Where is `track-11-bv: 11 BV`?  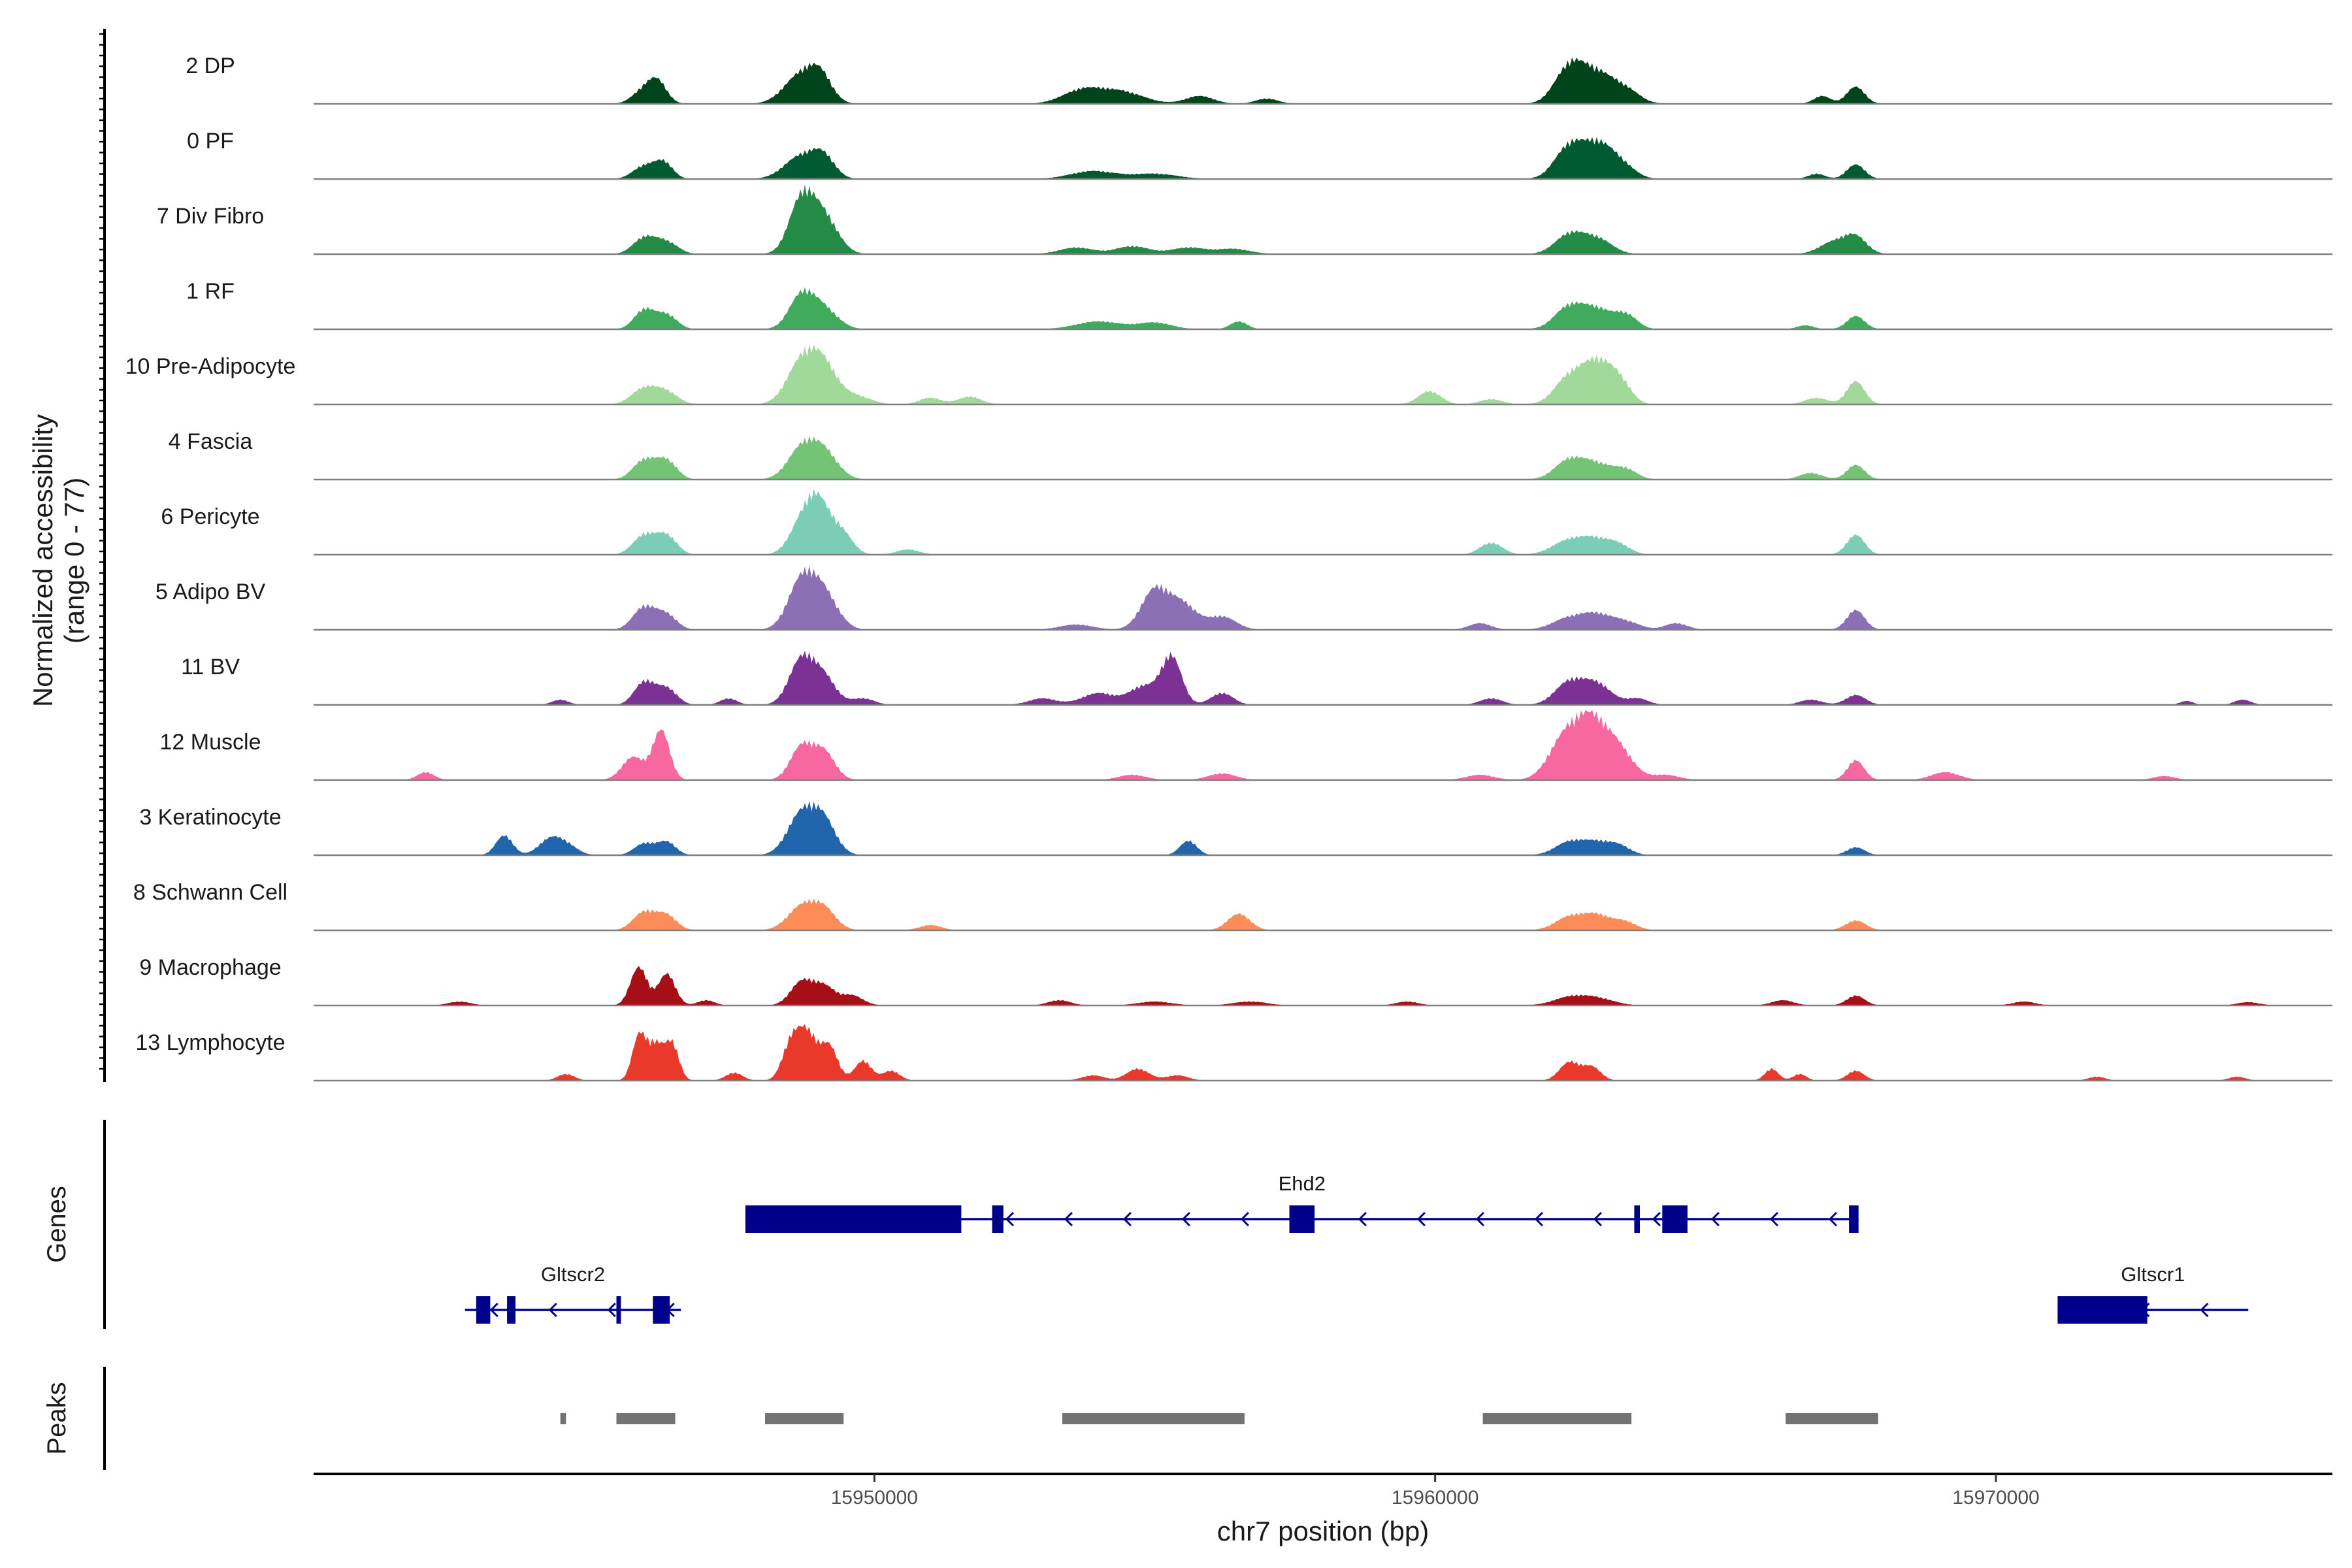 track-11-bv: 11 BV is located at coordinates (1256, 678).